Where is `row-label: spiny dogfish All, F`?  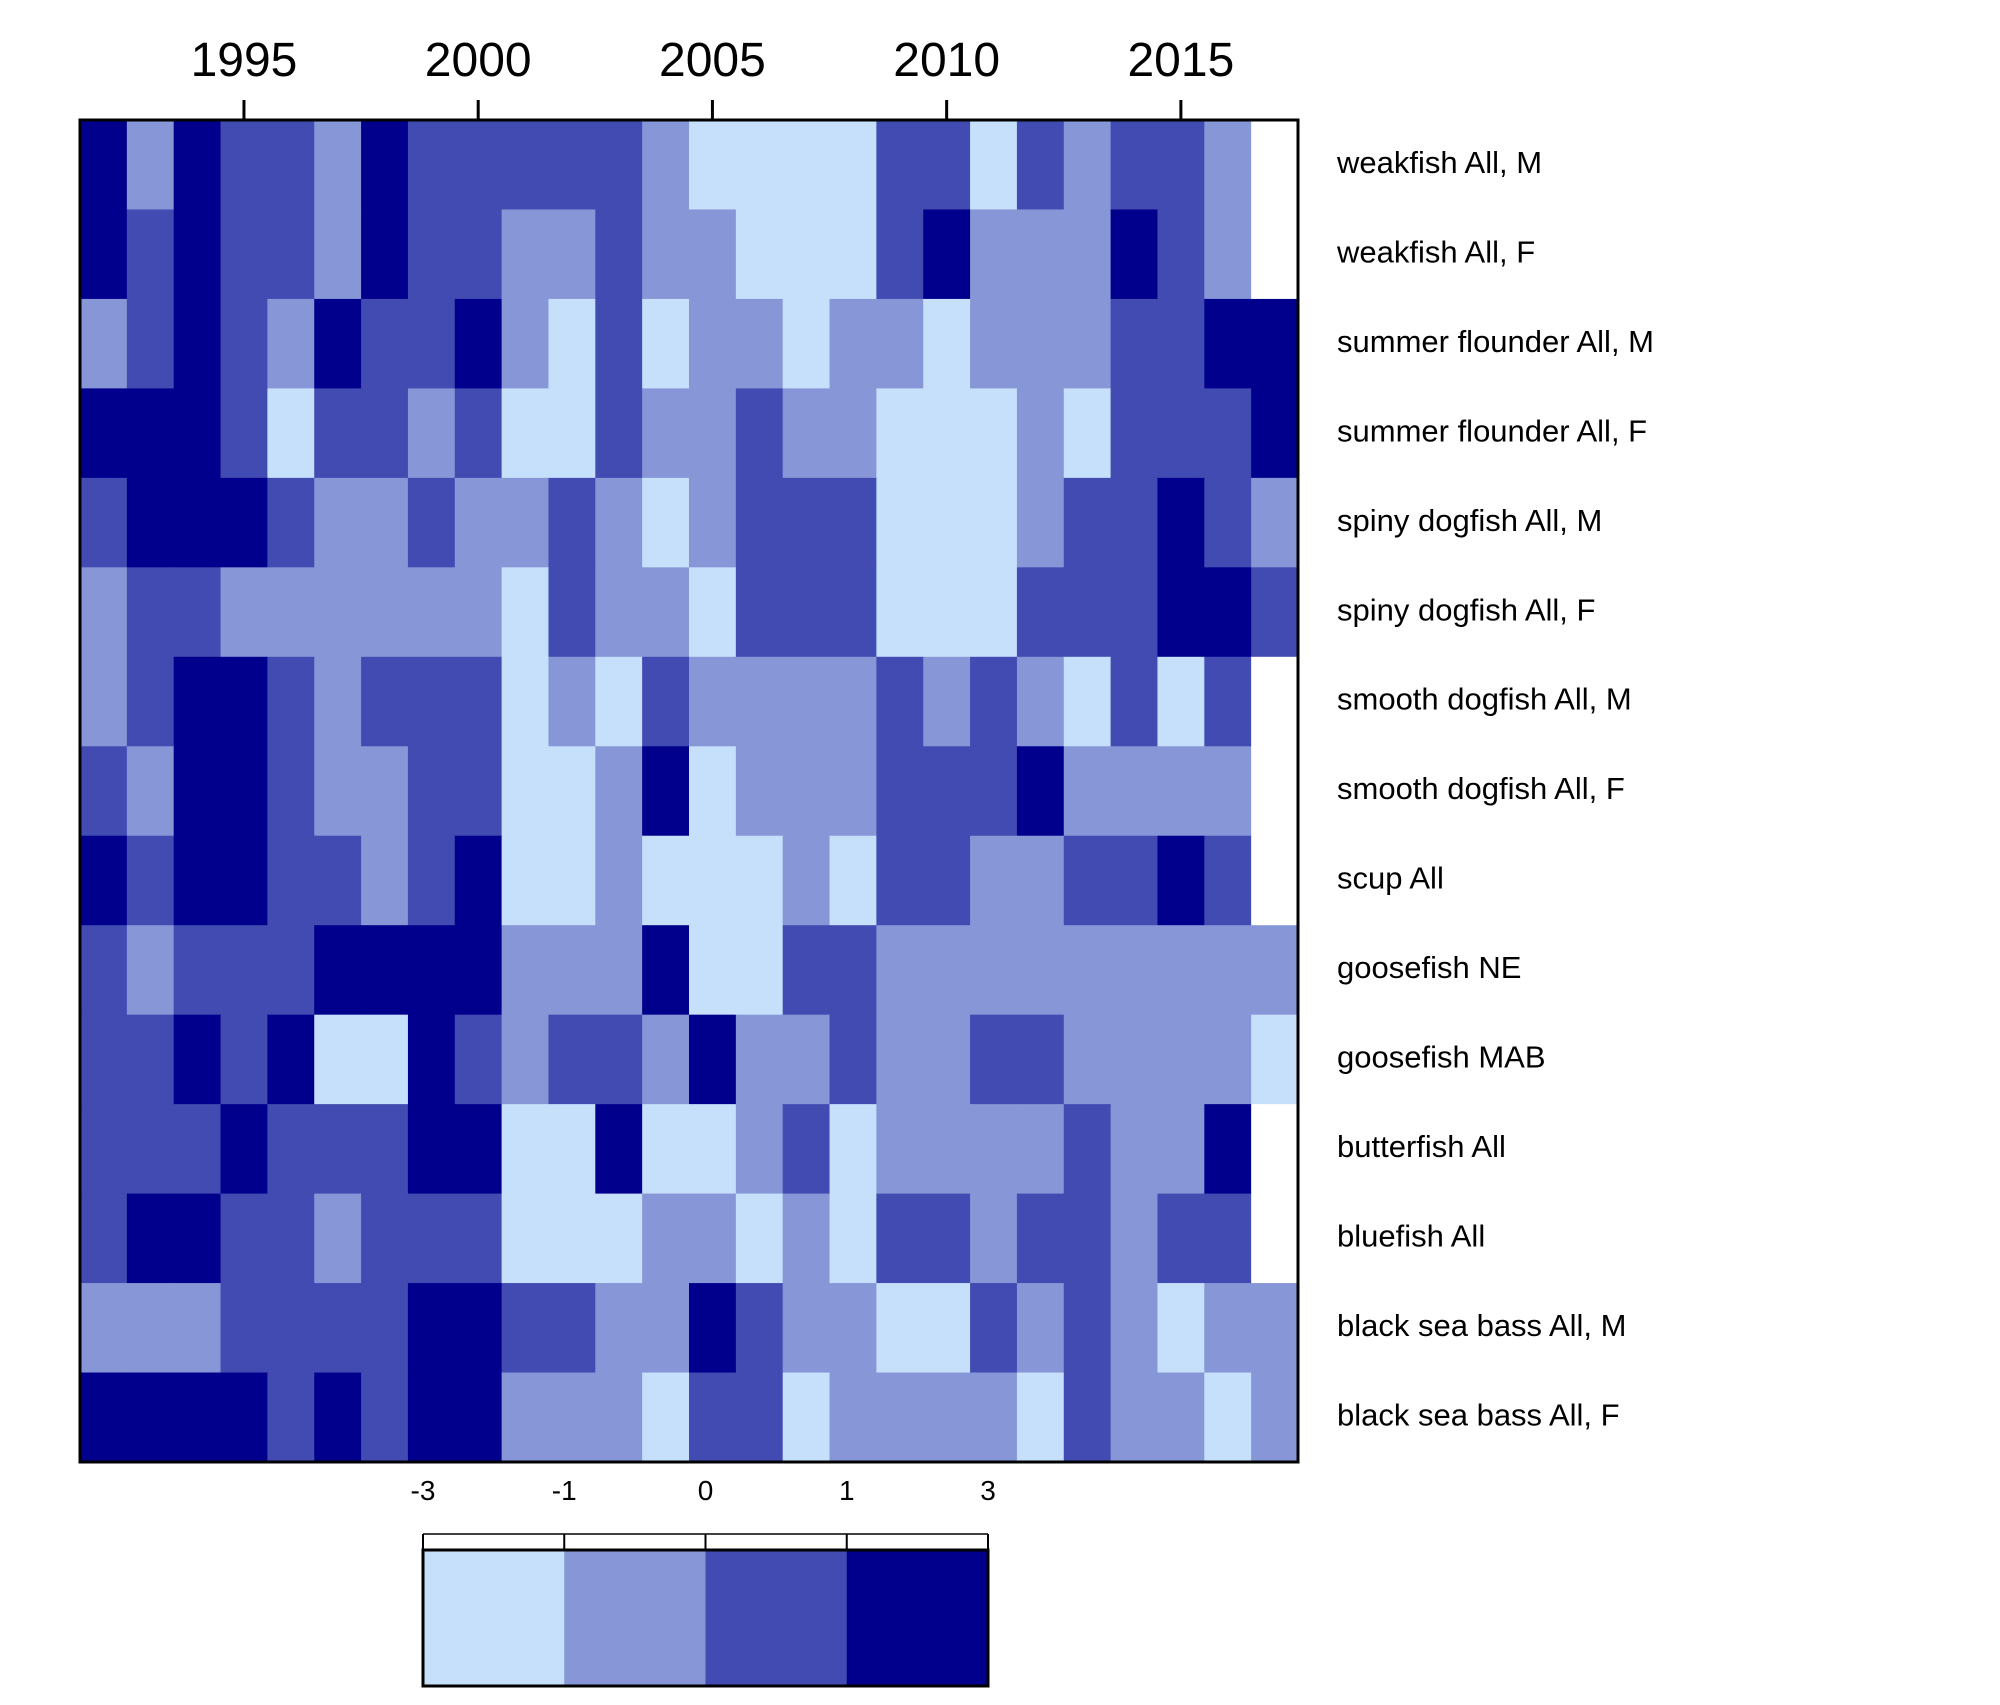 row-label: spiny dogfish All, F is located at coordinates (1466, 609).